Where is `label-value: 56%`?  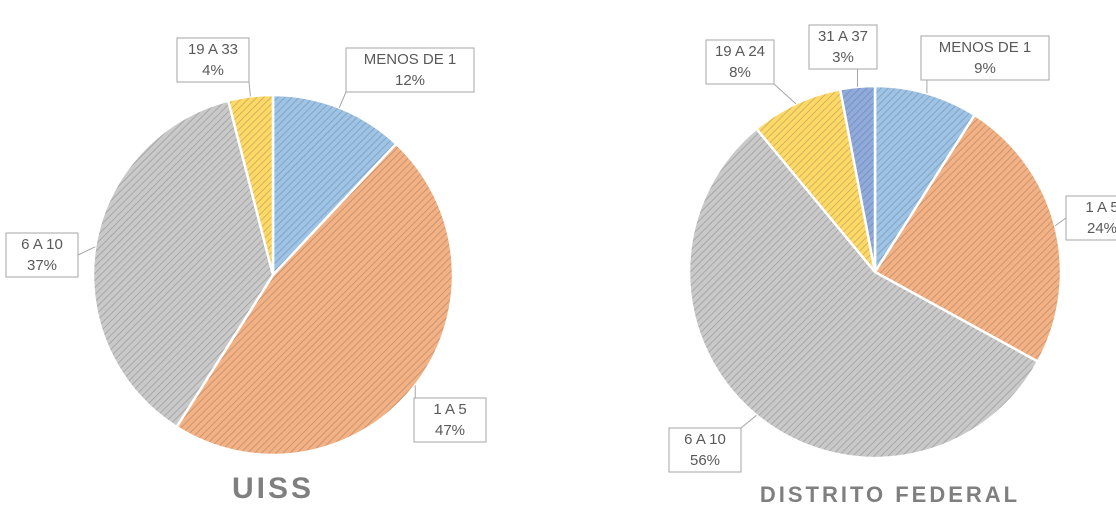 label-value: 56% is located at coordinates (705, 460).